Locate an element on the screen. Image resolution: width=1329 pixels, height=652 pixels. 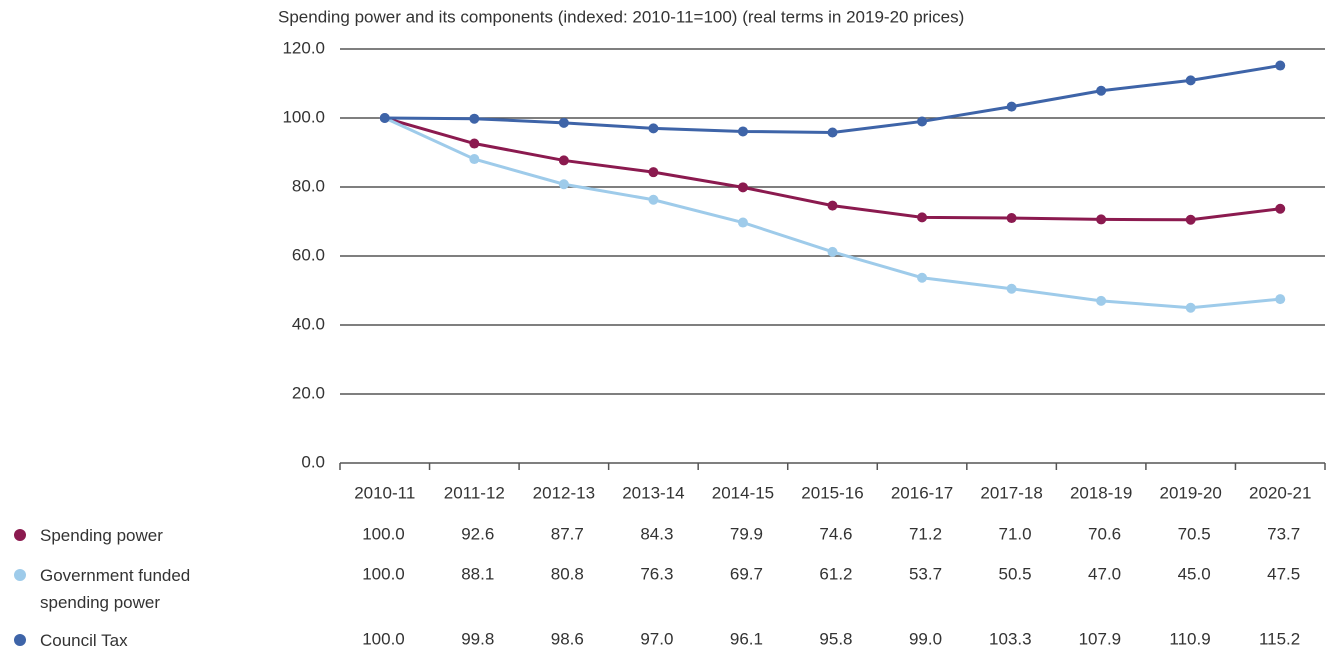
series-line is located at coordinates (832, 99).